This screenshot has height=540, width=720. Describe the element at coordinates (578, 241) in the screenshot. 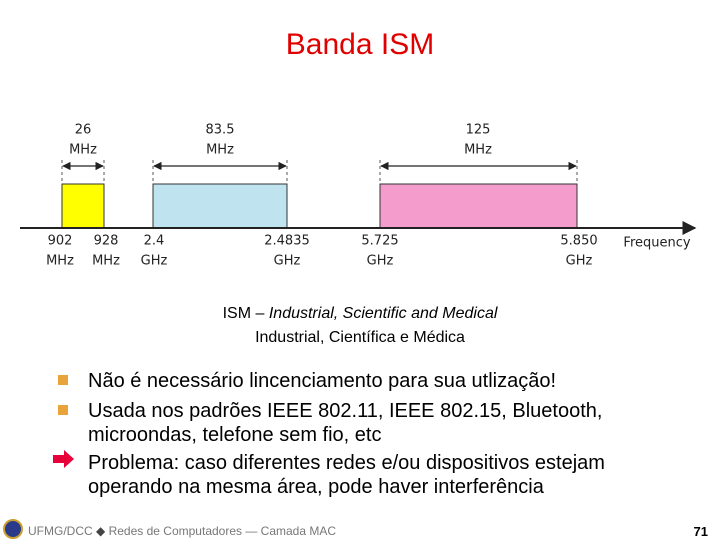

I see `freq-label: 5.850` at that location.